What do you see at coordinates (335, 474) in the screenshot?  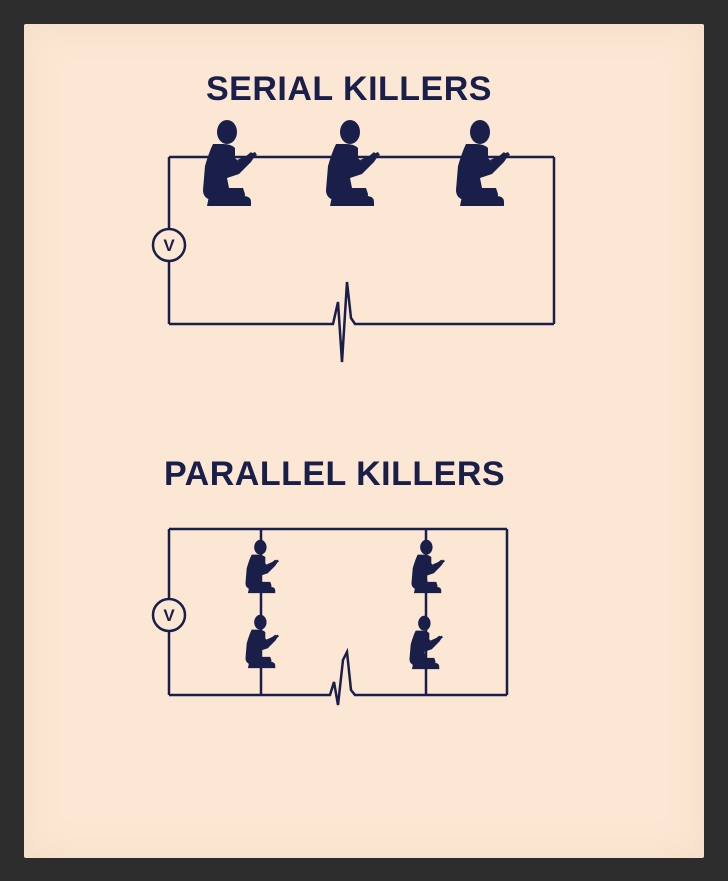 I see `parallel-killers-title: PARALLEL KILLERS` at bounding box center [335, 474].